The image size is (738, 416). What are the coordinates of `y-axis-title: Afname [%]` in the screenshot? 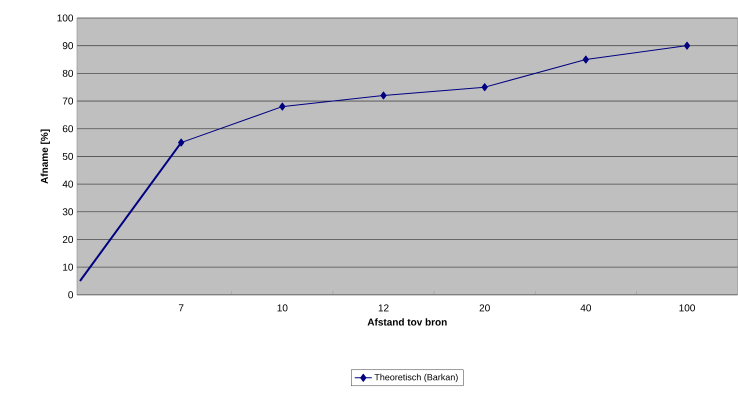 It's located at (45, 157).